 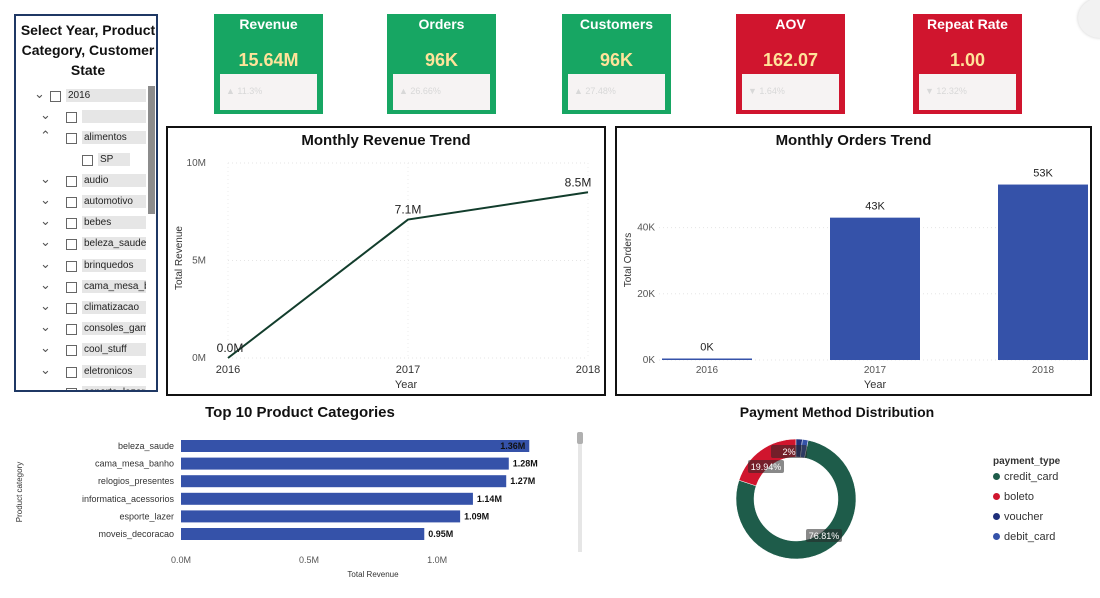 What do you see at coordinates (114, 350) in the screenshot?
I see `slicer-item-label: cool_stuff` at bounding box center [114, 350].